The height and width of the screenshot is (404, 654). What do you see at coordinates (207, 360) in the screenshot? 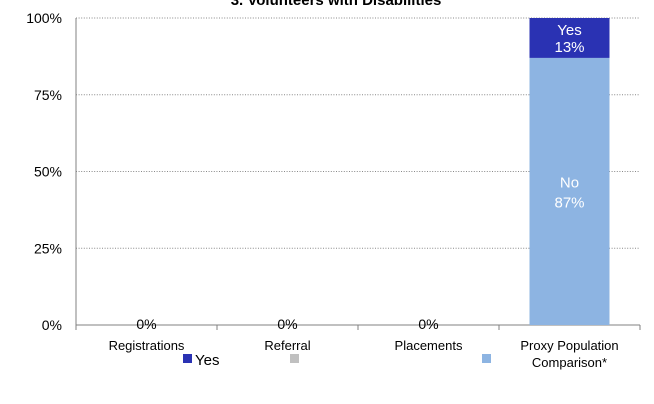
I see `legend-label: Yes` at bounding box center [207, 360].